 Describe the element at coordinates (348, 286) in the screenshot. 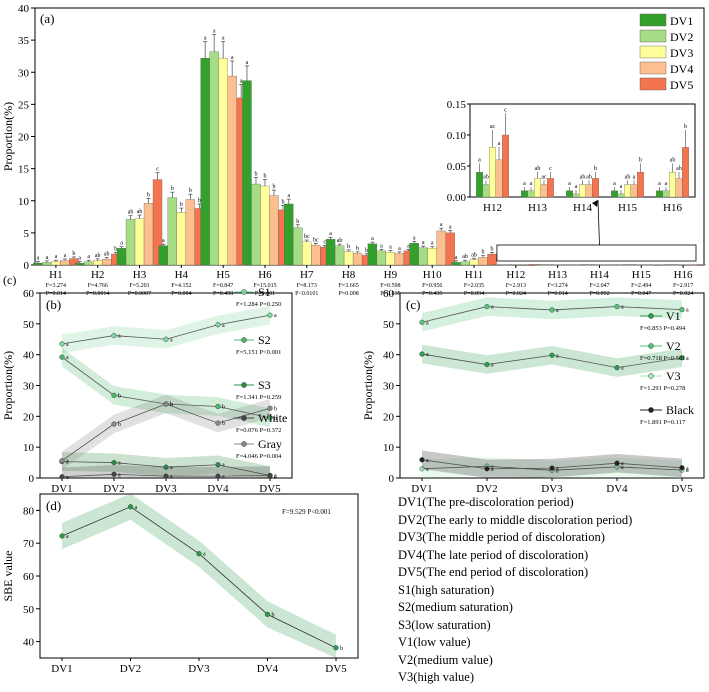

I see `stat-f: F=3.665` at that location.